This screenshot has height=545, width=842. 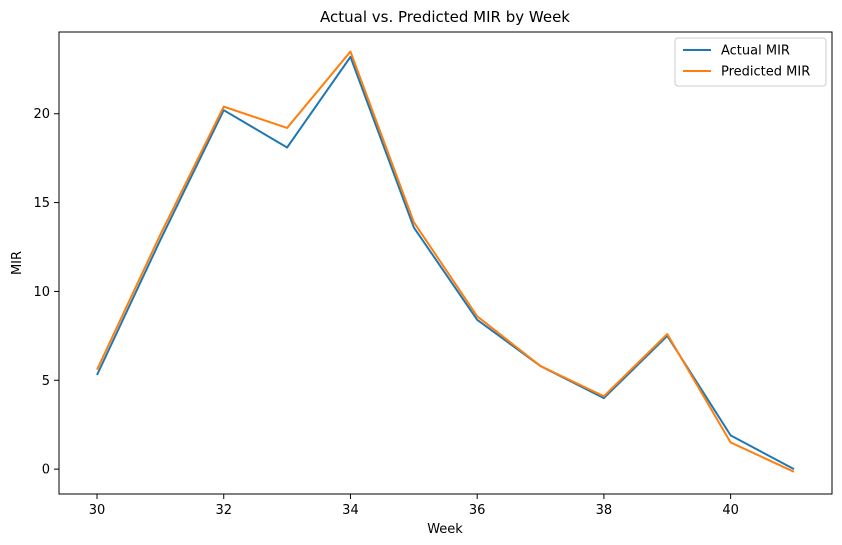 I want to click on legend-box, so click(x=750, y=62).